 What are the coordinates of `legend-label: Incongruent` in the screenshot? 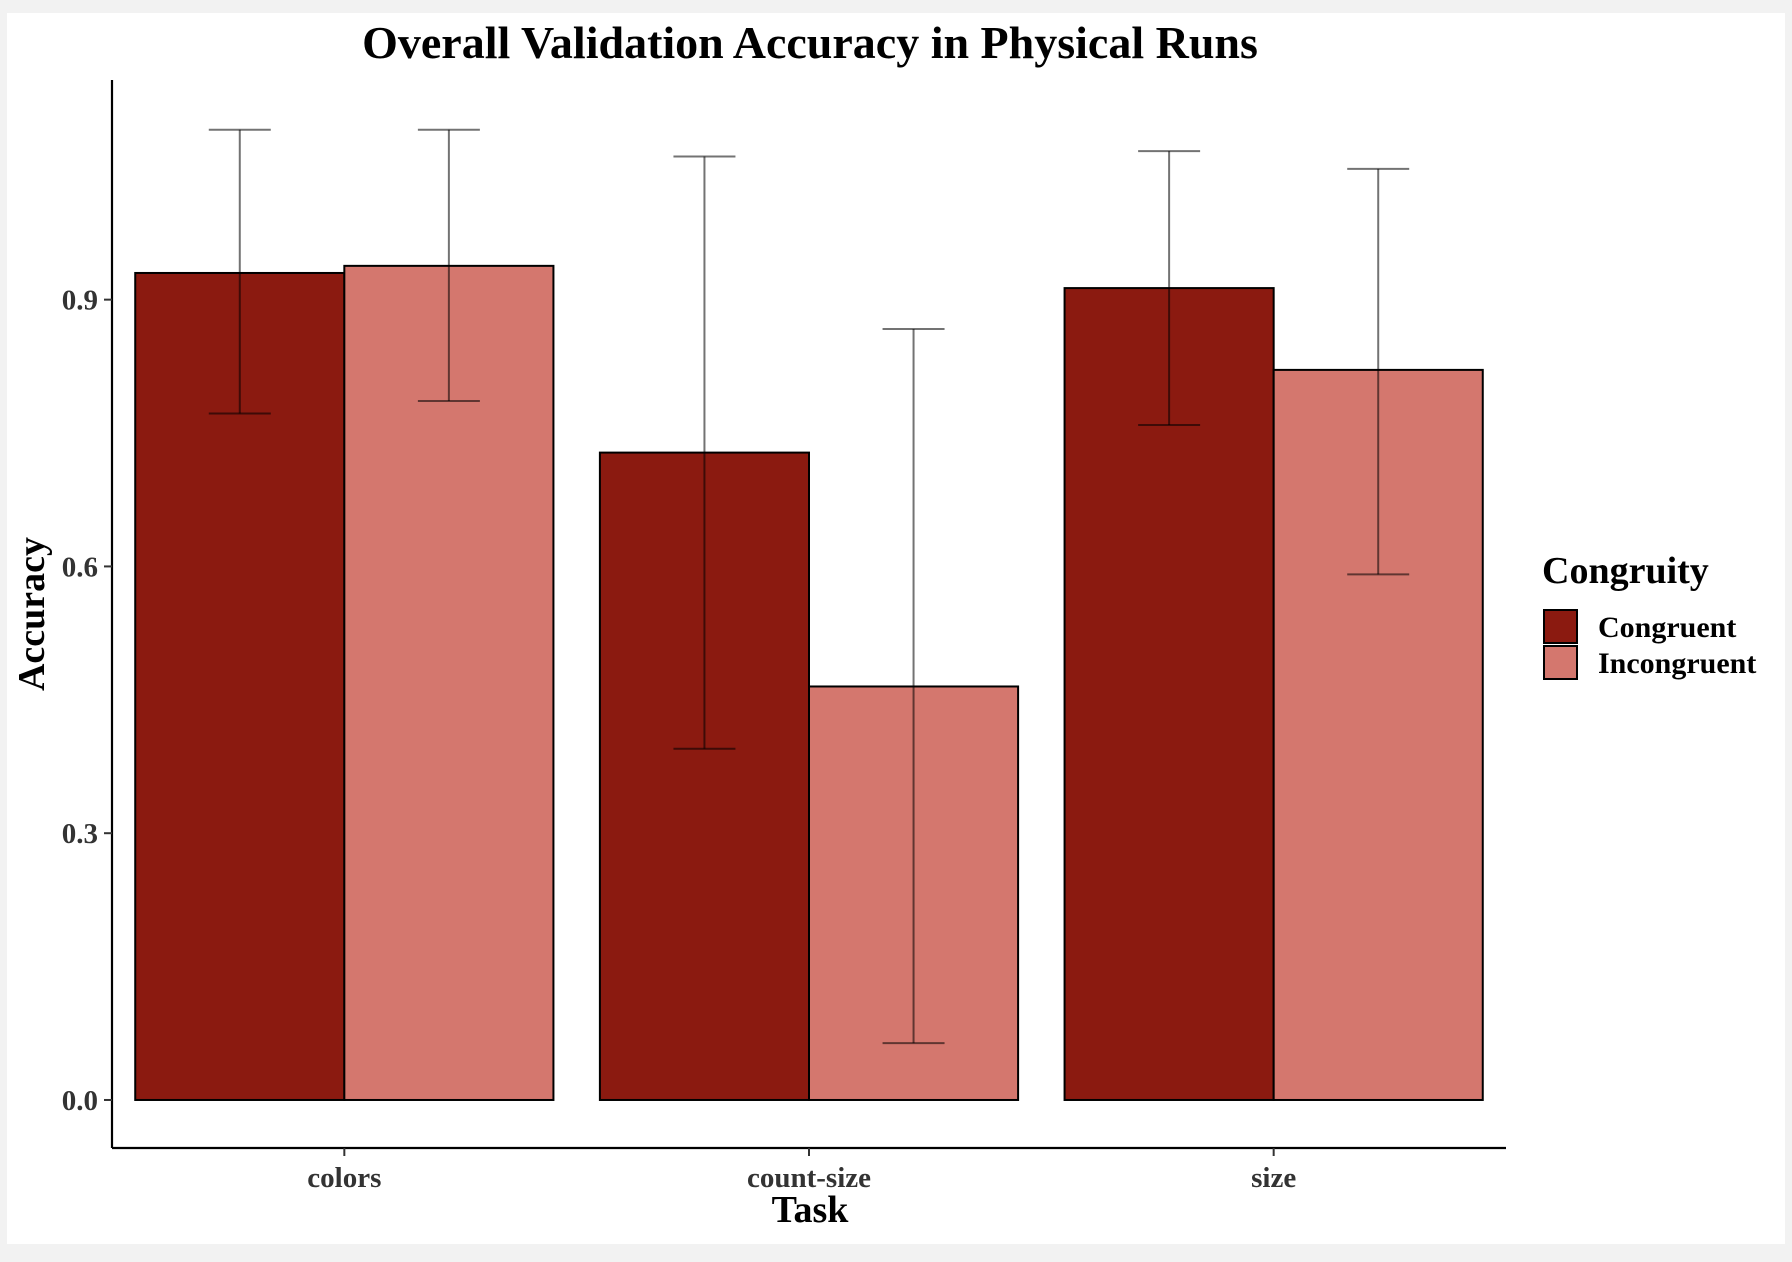 It's located at (1677, 663).